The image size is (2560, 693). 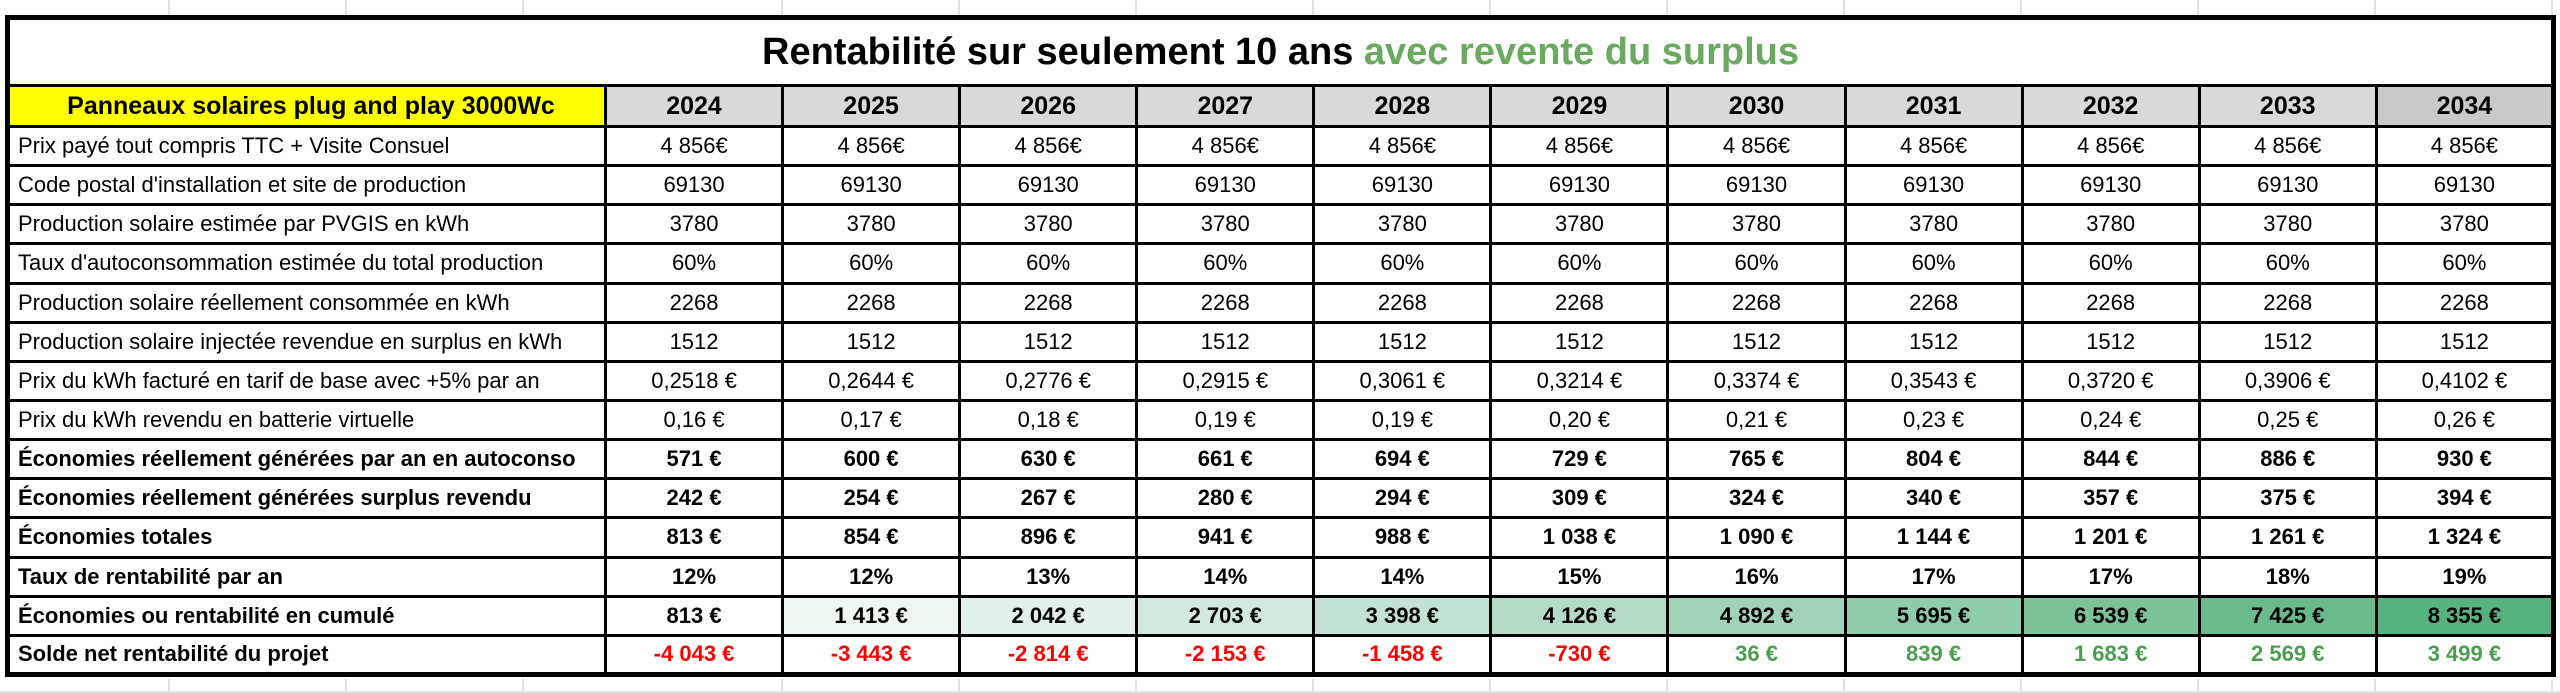 I want to click on value-cell: 2 042 €, so click(x=1048, y=615).